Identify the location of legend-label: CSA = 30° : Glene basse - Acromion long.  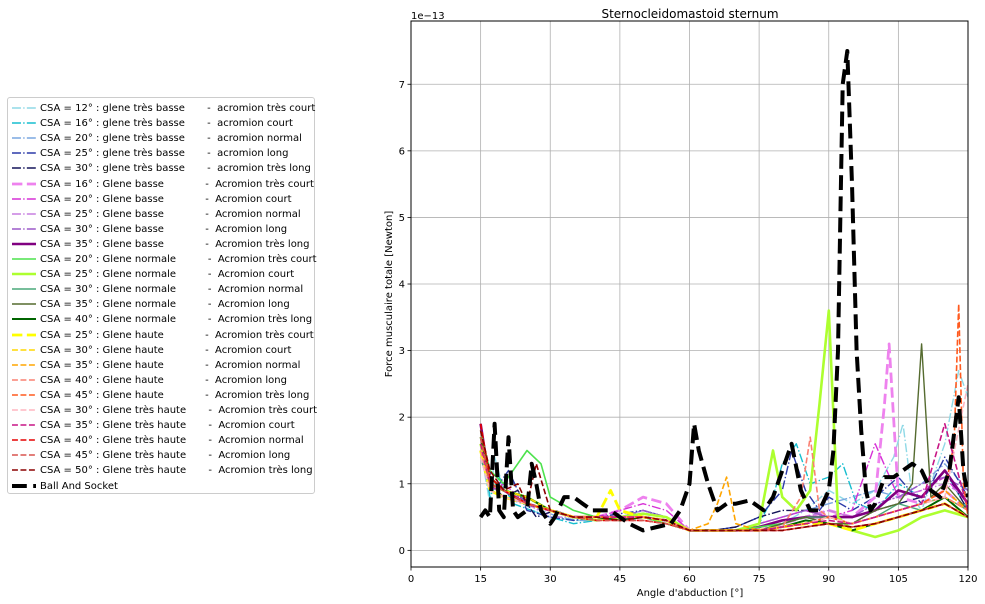
(164, 229).